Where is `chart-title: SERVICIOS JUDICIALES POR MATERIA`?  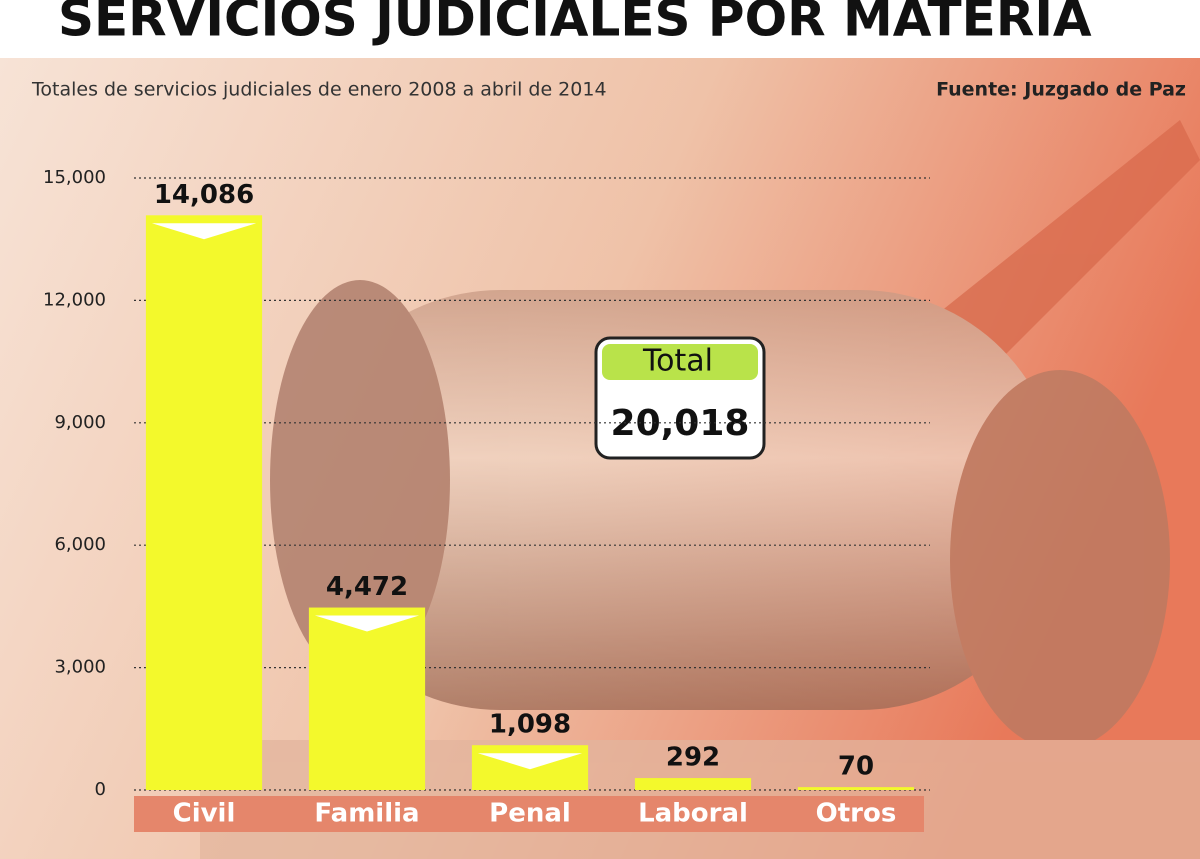
chart-title: SERVICIOS JUDICIALES POR MATERIA is located at coordinates (575, 24).